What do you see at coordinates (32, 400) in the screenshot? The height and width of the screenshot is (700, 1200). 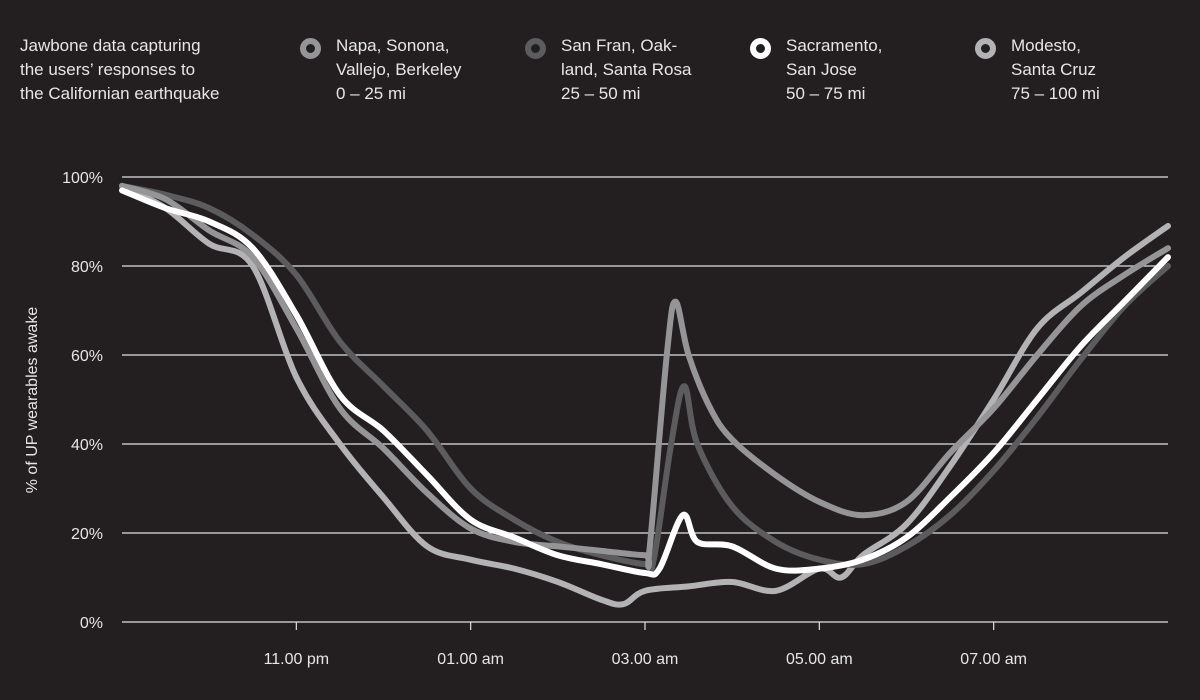 I see `y-axis-label: % of UP wearables awake` at bounding box center [32, 400].